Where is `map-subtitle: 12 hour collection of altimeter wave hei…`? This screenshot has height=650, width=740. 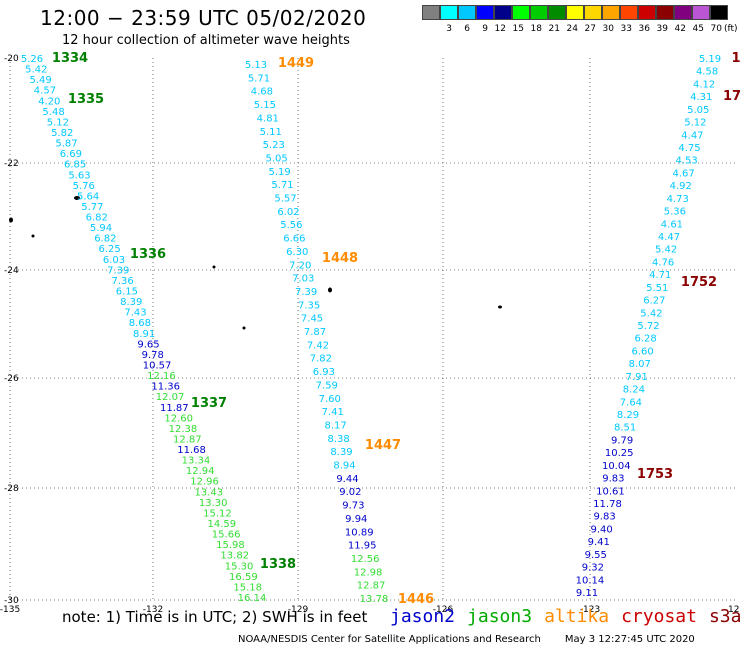 map-subtitle: 12 hour collection of altimeter wave hei… is located at coordinates (206, 40).